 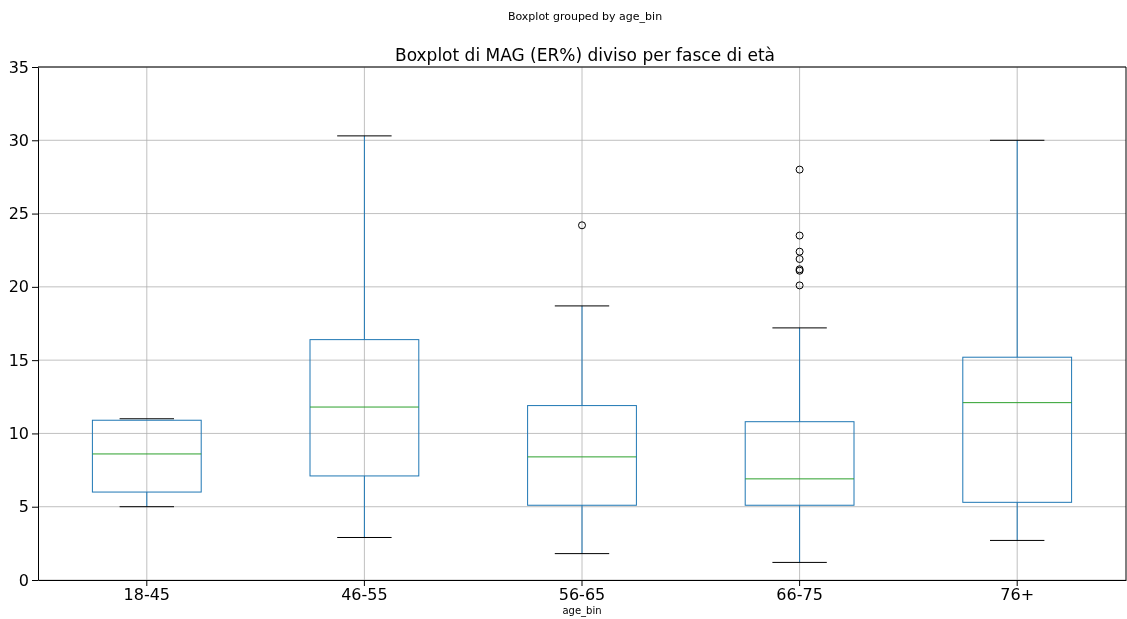 What do you see at coordinates (18, 140) in the screenshot?
I see `y-tick-label: 30` at bounding box center [18, 140].